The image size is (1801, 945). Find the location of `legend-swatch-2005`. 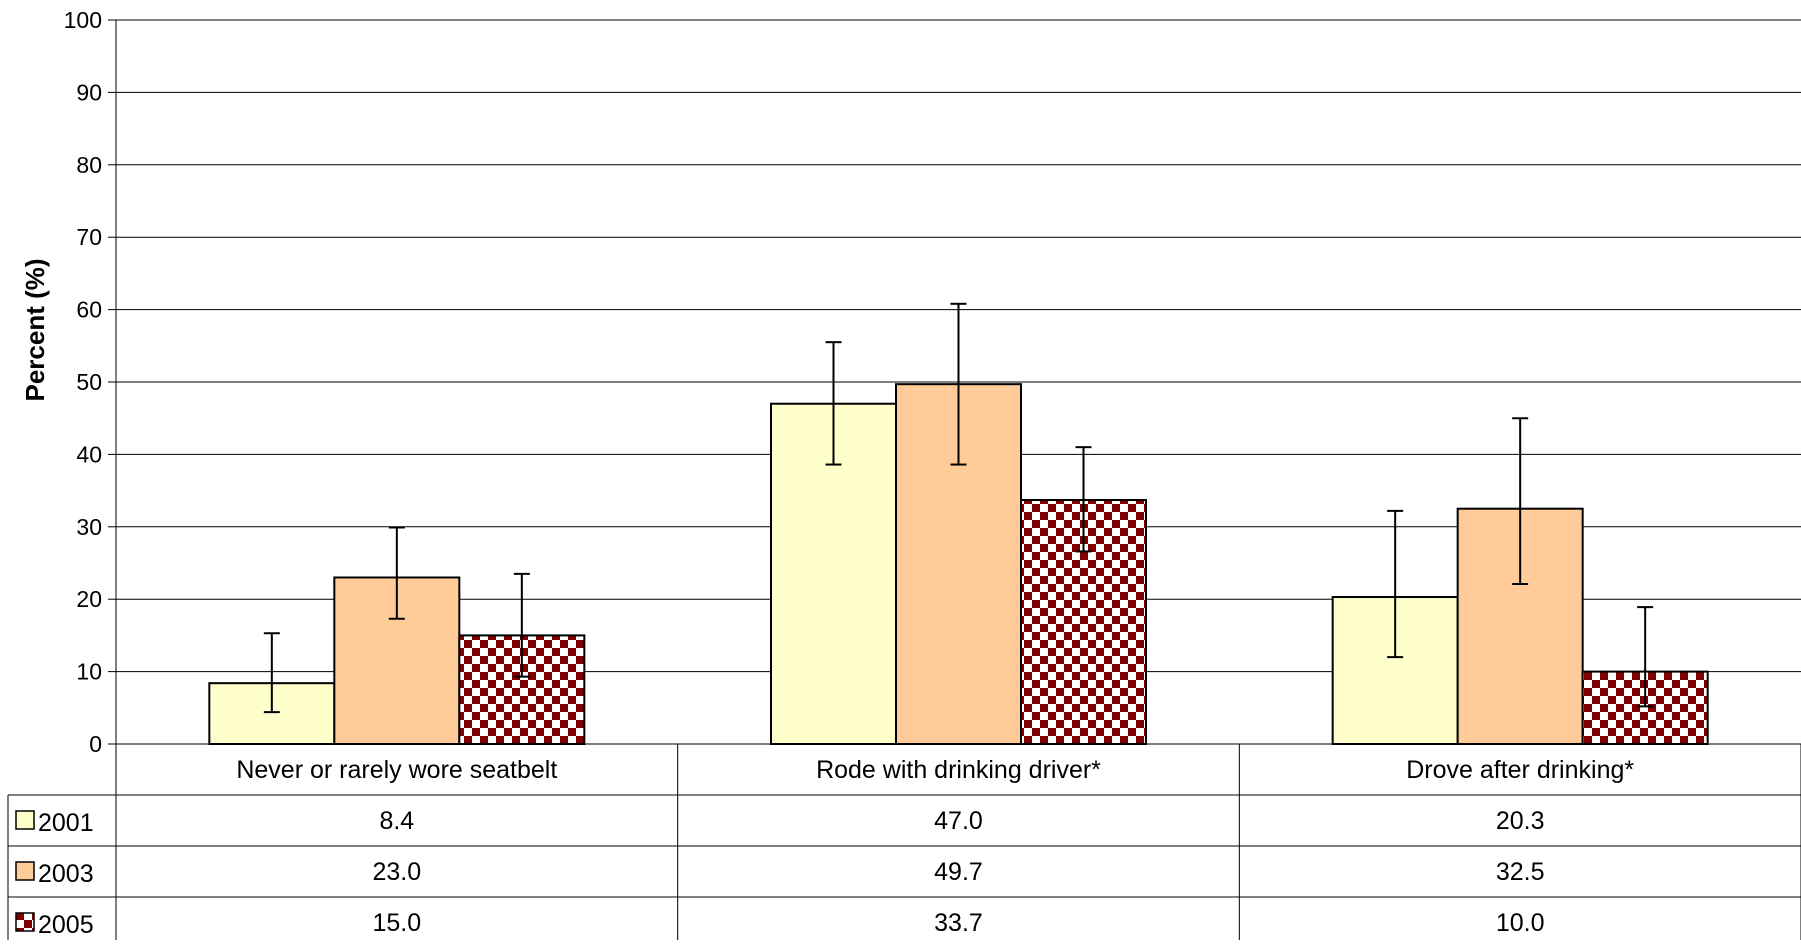

legend-swatch-2005 is located at coordinates (25, 922).